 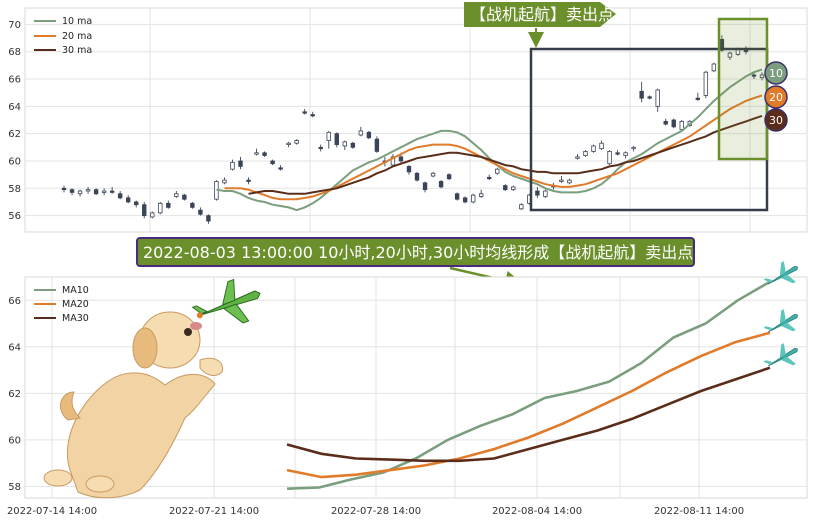 I want to click on bottom-xtick-label: 2022-07-28 14:00, so click(x=376, y=511).